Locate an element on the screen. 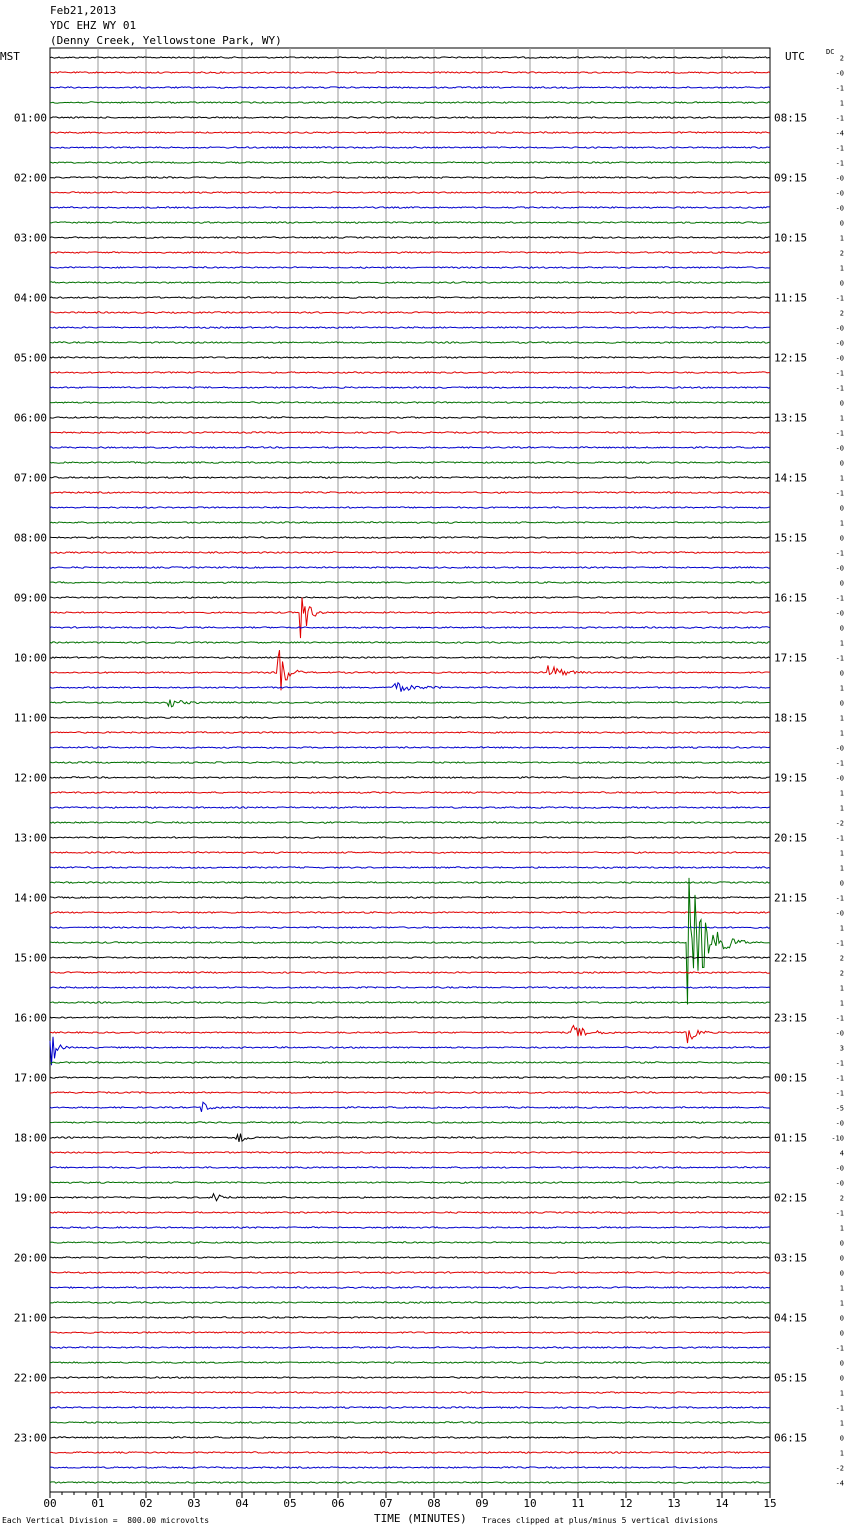 This screenshot has width=850, height=1534. mst-hour-label: 03:00 is located at coordinates (30, 238).